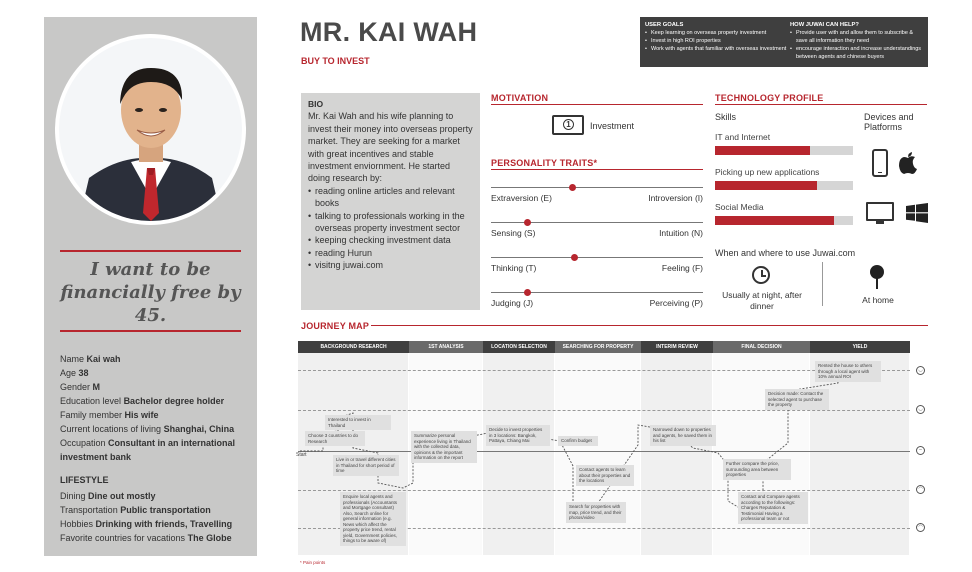 This screenshot has height=572, width=972. What do you see at coordinates (664, 25) in the screenshot?
I see `user-goals-title: USER GOALS` at bounding box center [664, 25].